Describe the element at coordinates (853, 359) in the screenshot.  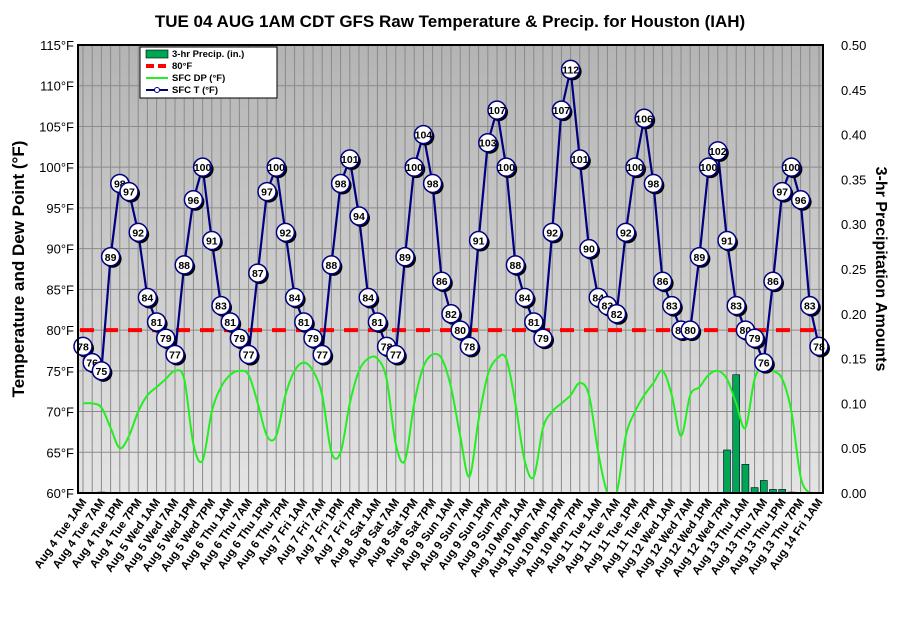
I see `y2-tick-label: 0.15` at that location.